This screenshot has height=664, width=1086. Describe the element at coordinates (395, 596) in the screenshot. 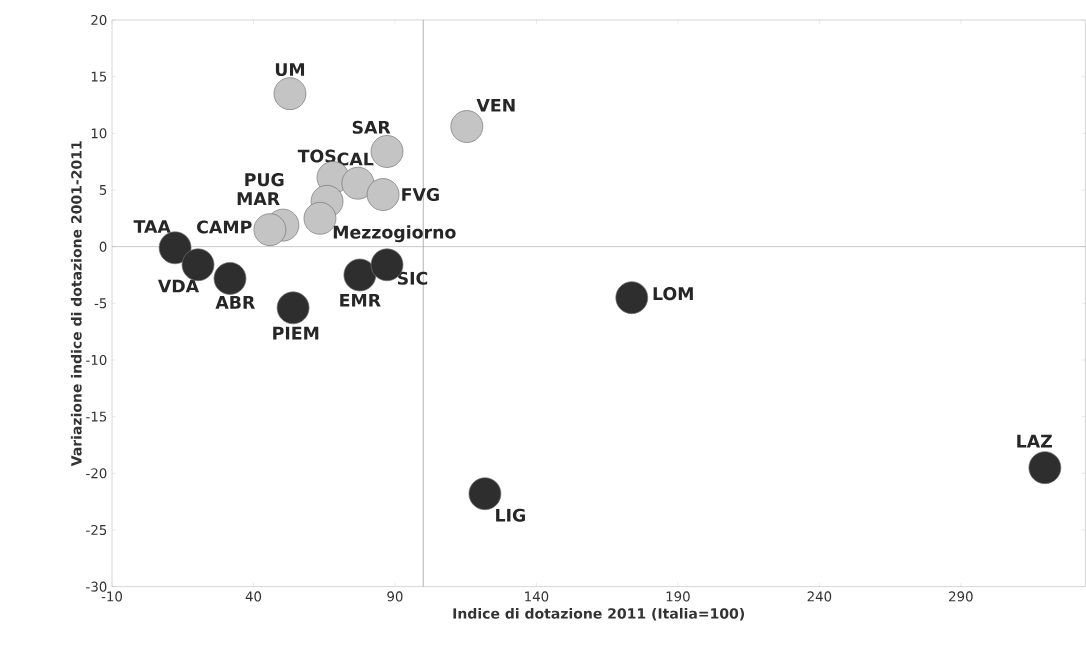

I see `x-tick-label: 90` at that location.